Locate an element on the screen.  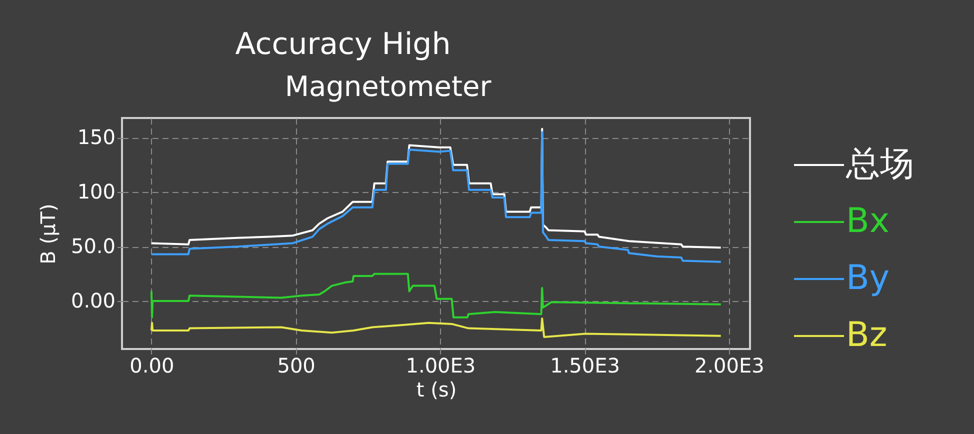
chart-subtitle: Magnetometer is located at coordinates (388, 86).